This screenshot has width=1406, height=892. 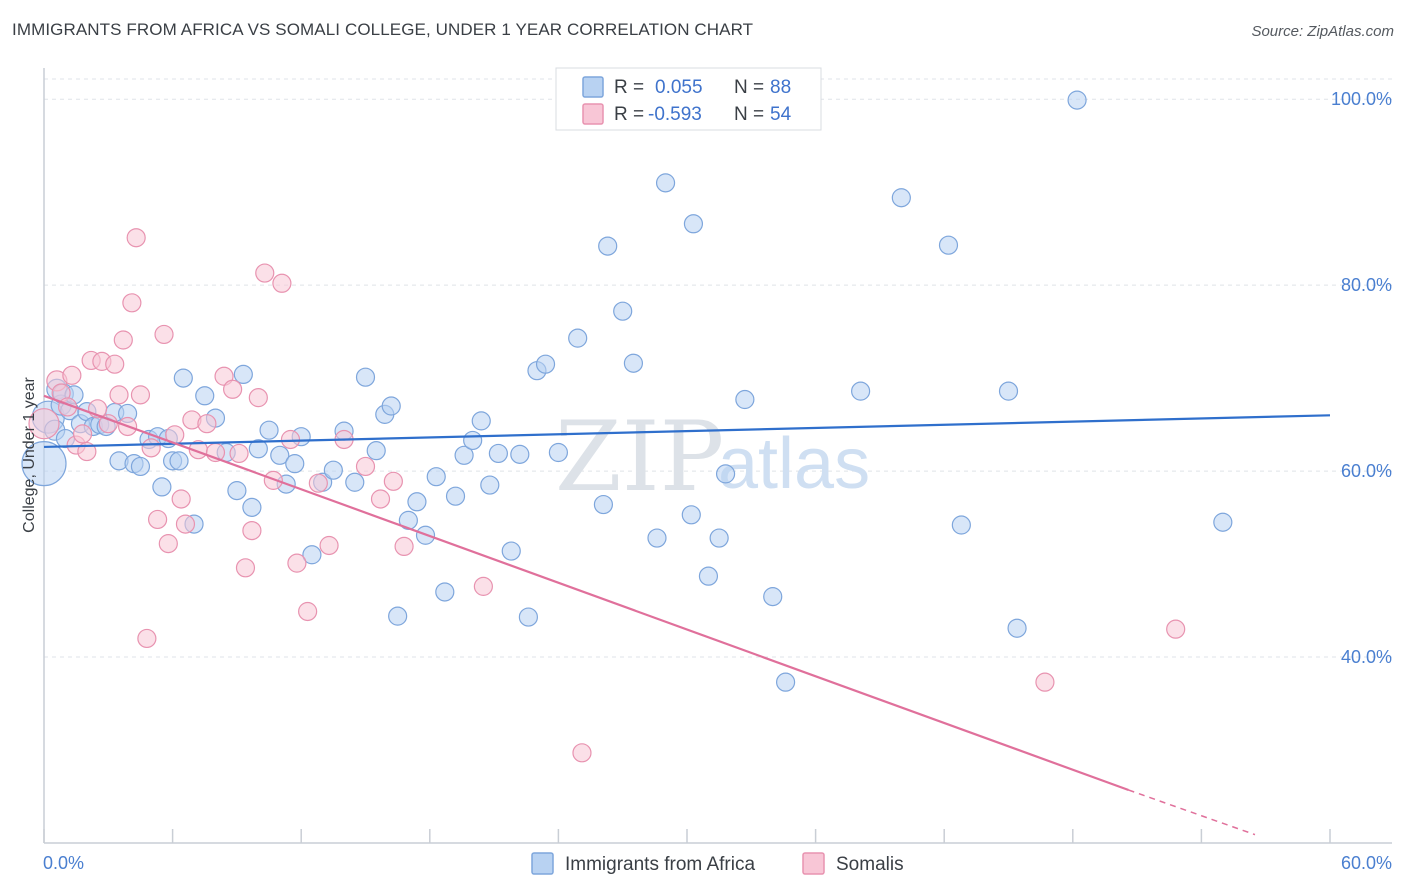 What do you see at coordinates (1192, 812) in the screenshot?
I see `somali-trend-line-extension` at bounding box center [1192, 812].